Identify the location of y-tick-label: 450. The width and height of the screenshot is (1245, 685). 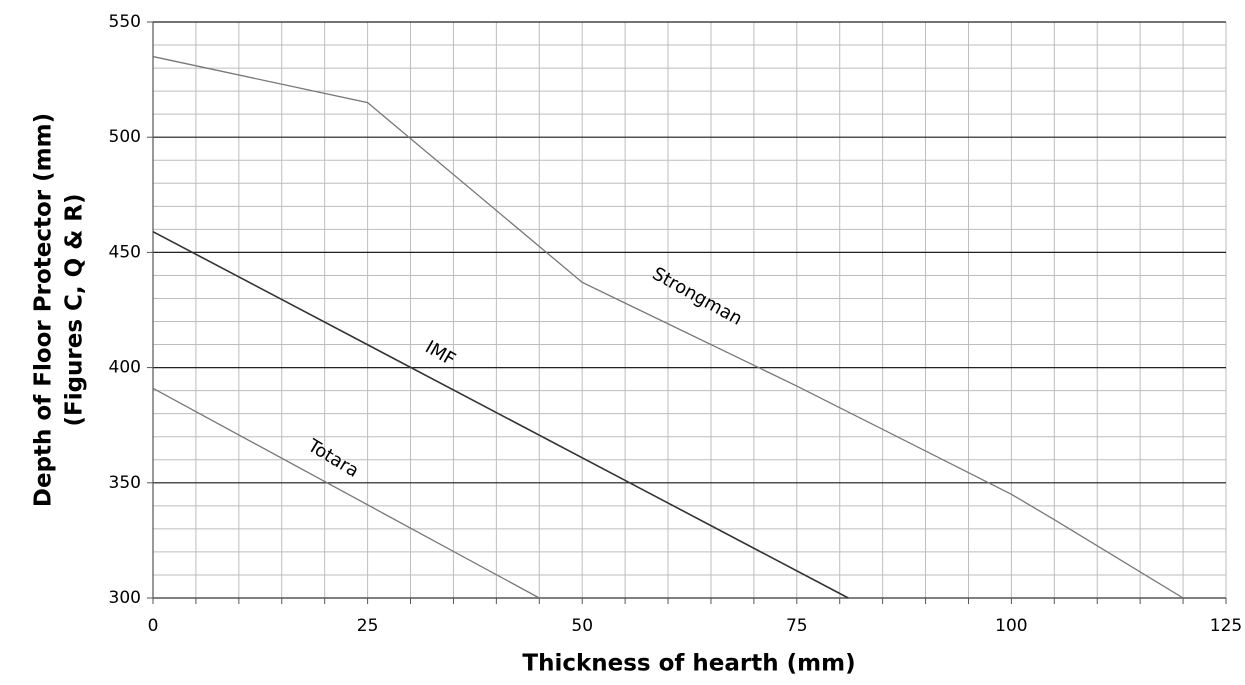
(125, 252).